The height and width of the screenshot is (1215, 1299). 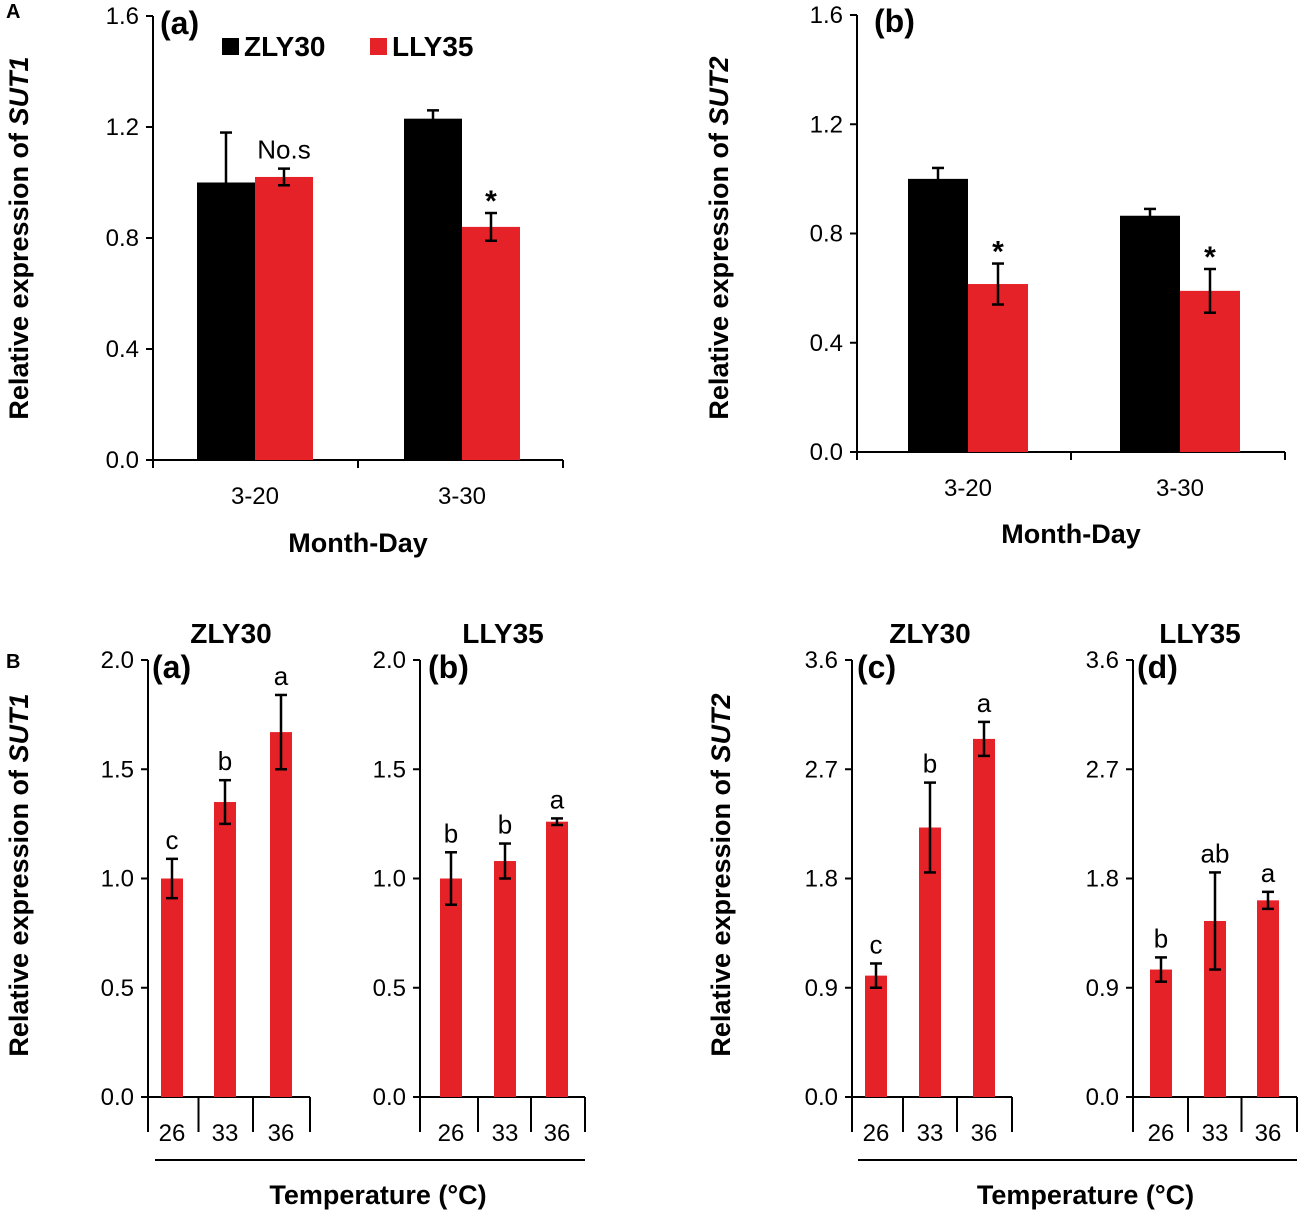 What do you see at coordinates (13, 12) in the screenshot?
I see `section-label-A: A` at bounding box center [13, 12].